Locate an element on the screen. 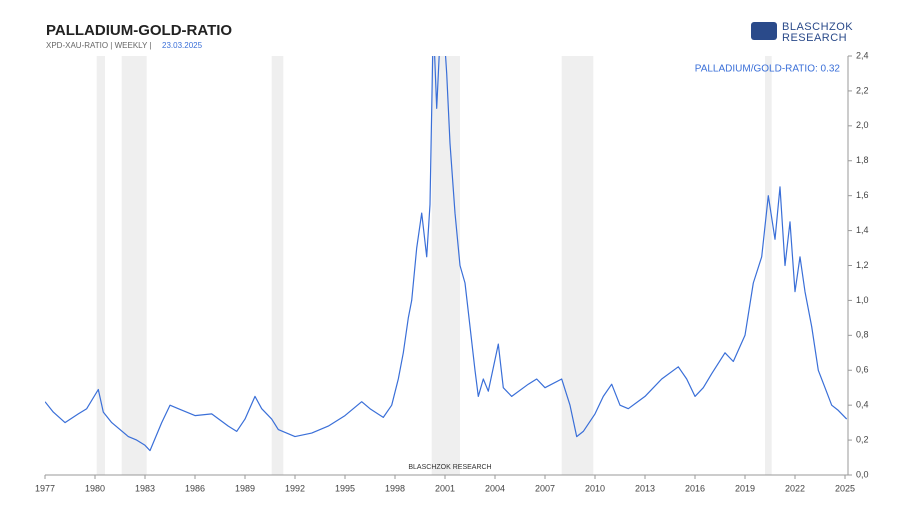 This screenshot has width=900, height=505. date: 23.03.2025 is located at coordinates (182, 45).